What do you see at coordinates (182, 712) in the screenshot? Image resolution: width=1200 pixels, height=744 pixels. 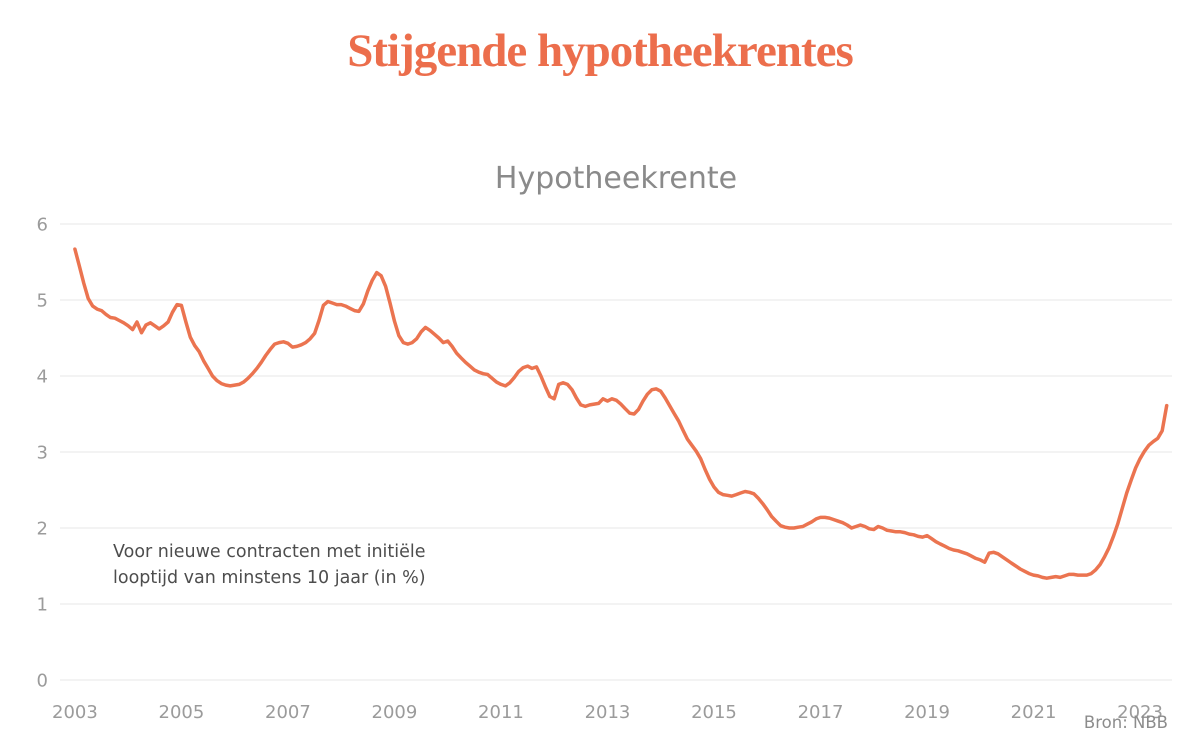 I see `x-tick-label: 2005` at bounding box center [182, 712].